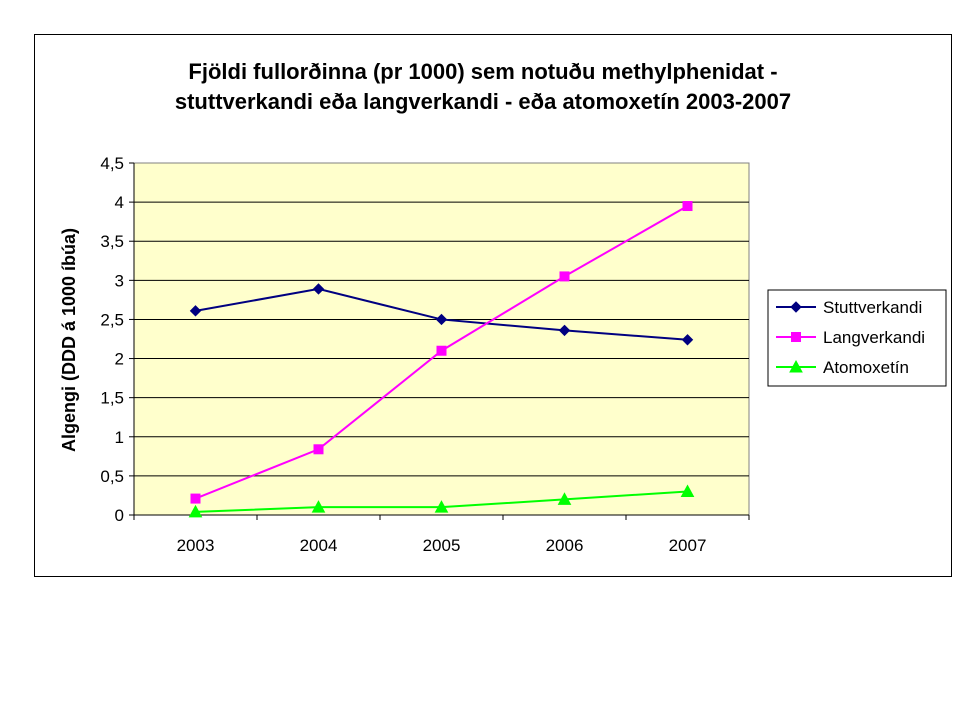 The image size is (960, 720). I want to click on y-tick-label: 3, so click(119, 280).